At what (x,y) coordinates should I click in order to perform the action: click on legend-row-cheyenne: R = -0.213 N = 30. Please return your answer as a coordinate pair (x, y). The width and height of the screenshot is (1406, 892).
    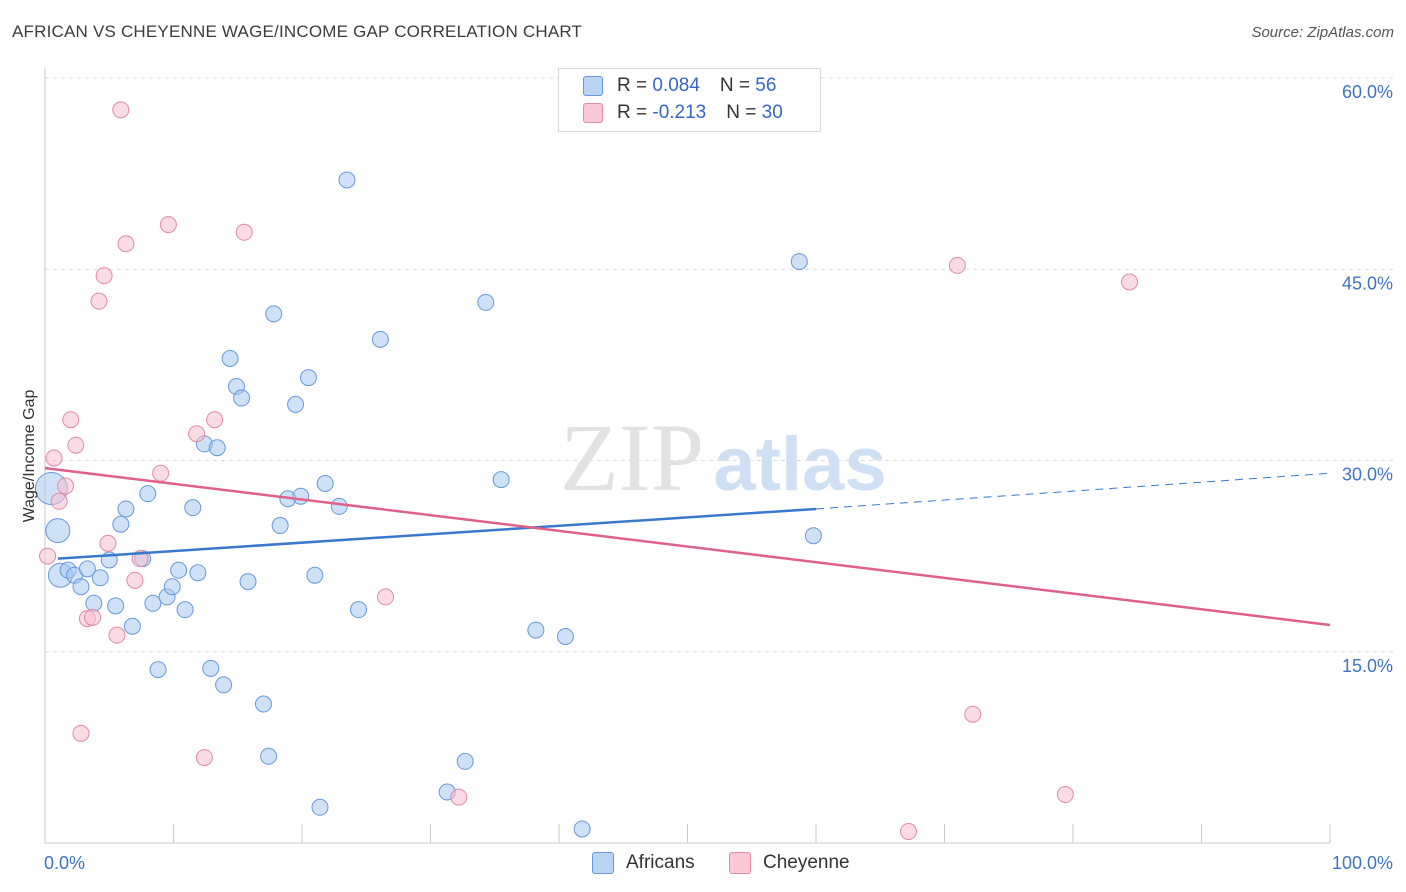
    Looking at the image, I should click on (683, 113).